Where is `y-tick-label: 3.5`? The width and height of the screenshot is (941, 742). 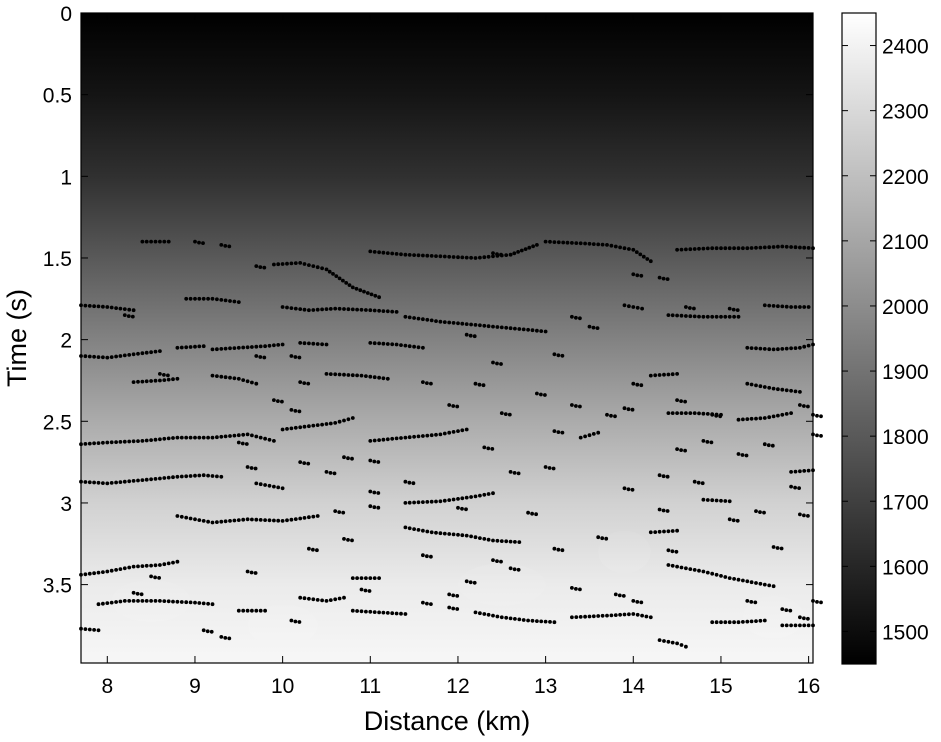
y-tick-label: 3.5 is located at coordinates (57, 586).